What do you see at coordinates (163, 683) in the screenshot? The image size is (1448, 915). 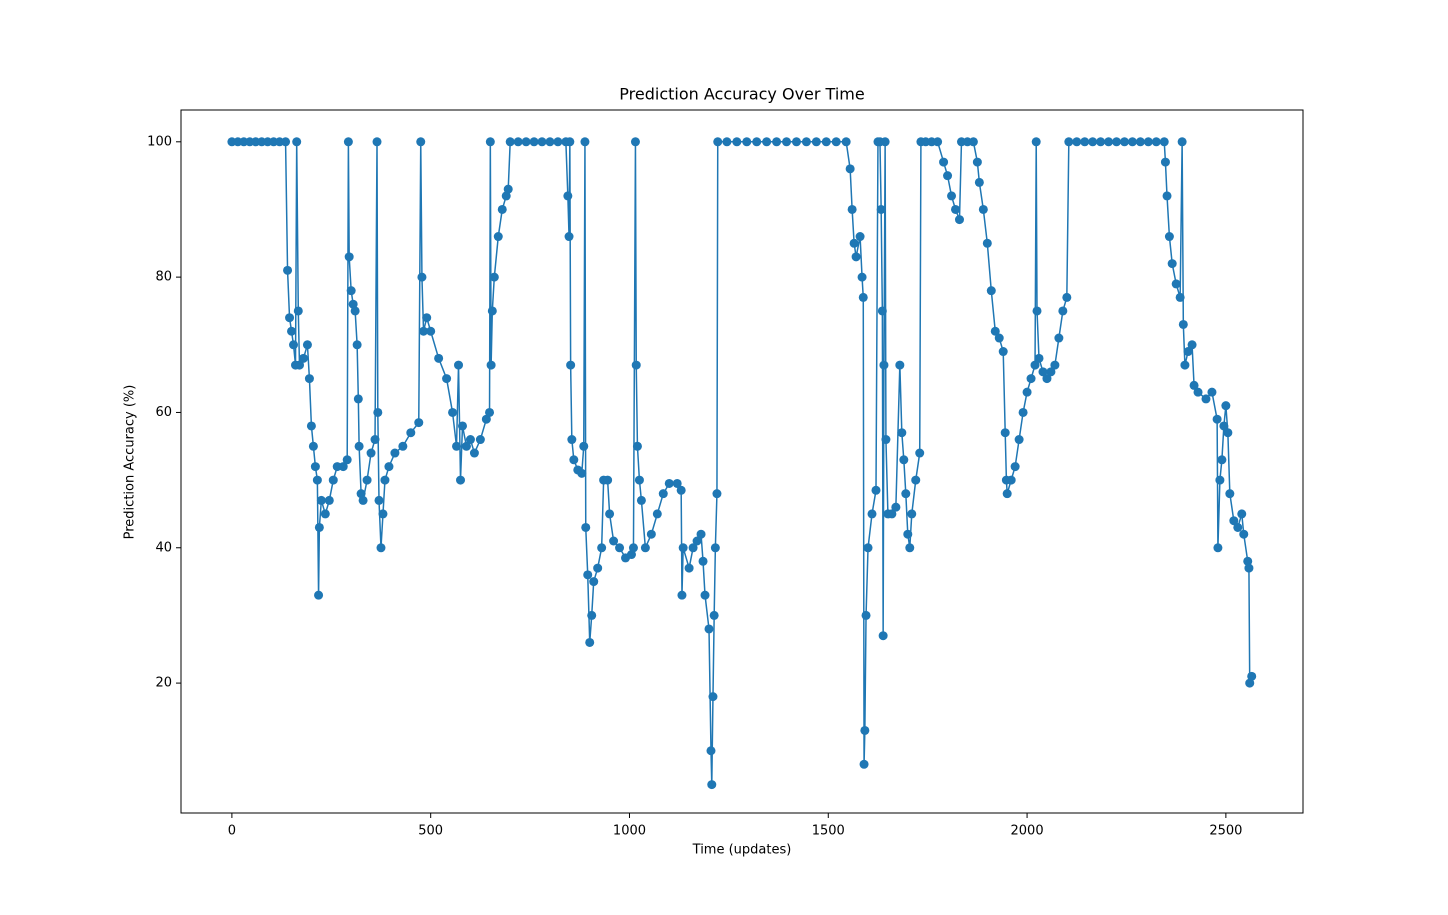 I see `y-tick-label: 20` at bounding box center [163, 683].